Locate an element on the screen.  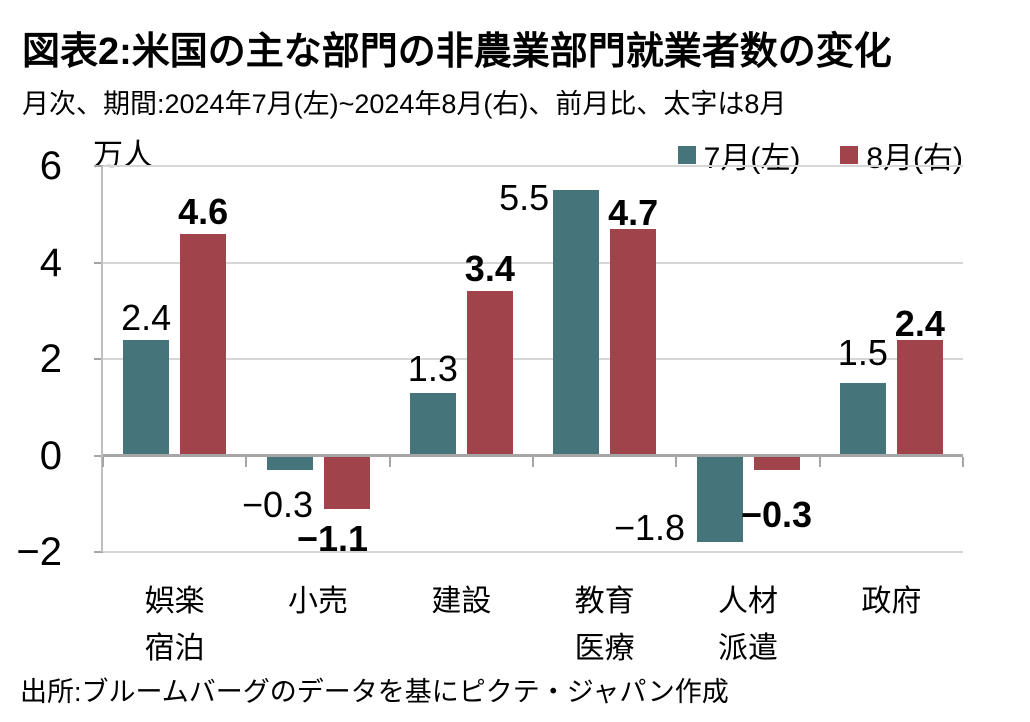
legend-label-august: 8月(右) is located at coordinates (914, 158).